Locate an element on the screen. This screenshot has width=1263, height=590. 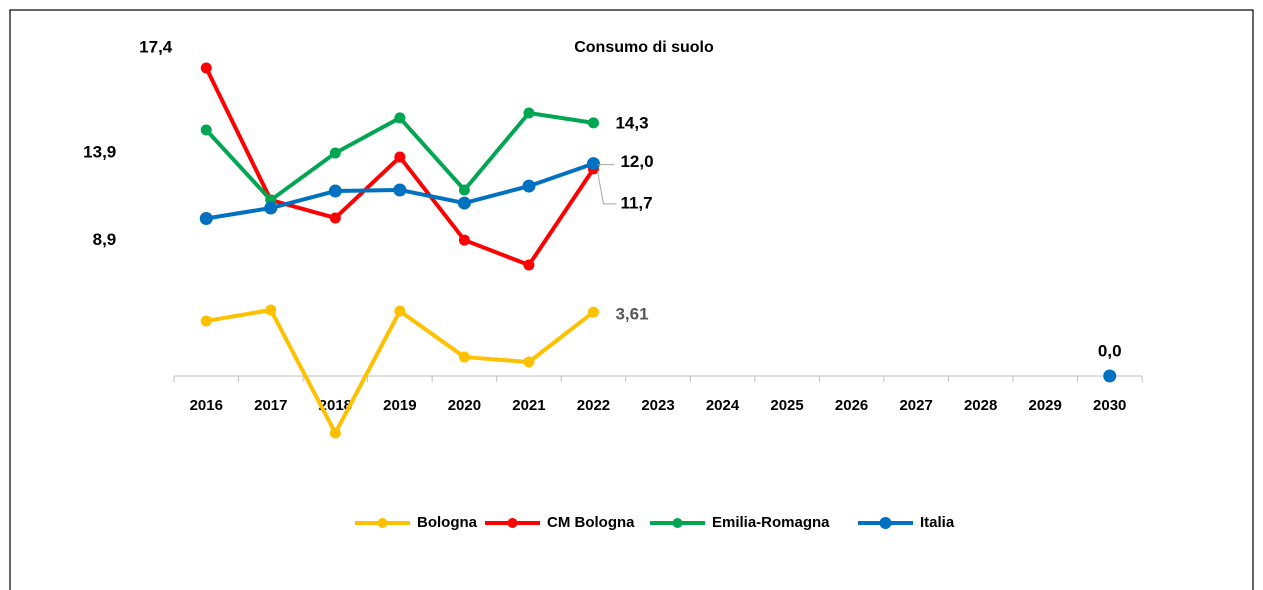
legend-label: CM Bologna is located at coordinates (591, 522).